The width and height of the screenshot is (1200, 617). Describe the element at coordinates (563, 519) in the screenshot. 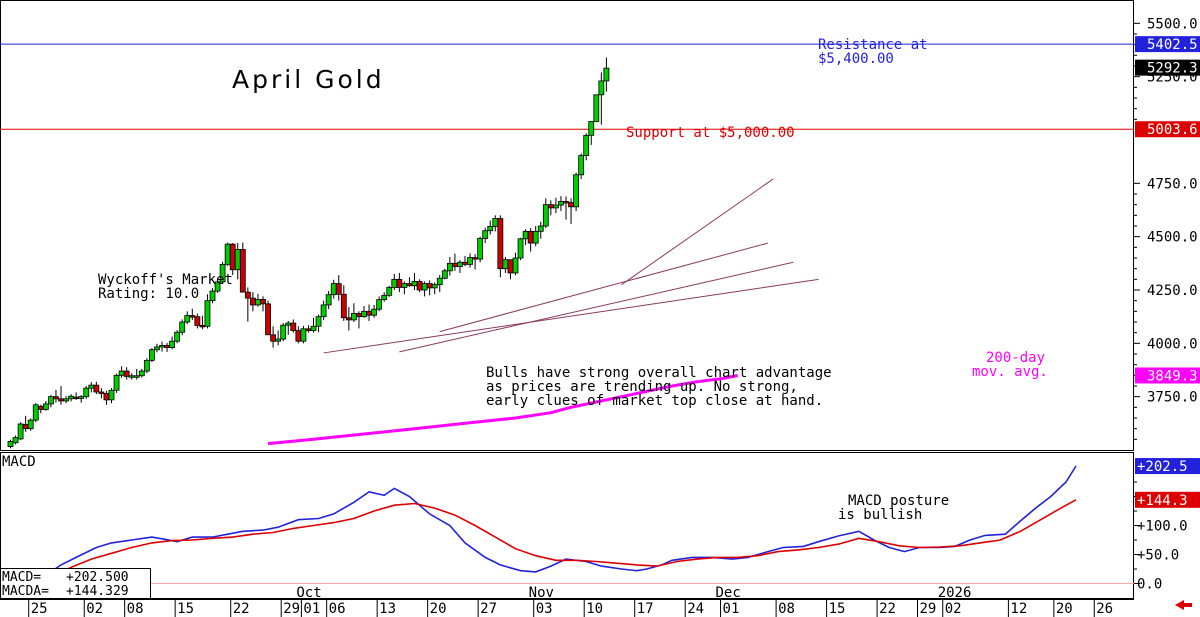

I see `macd-series-macd` at that location.